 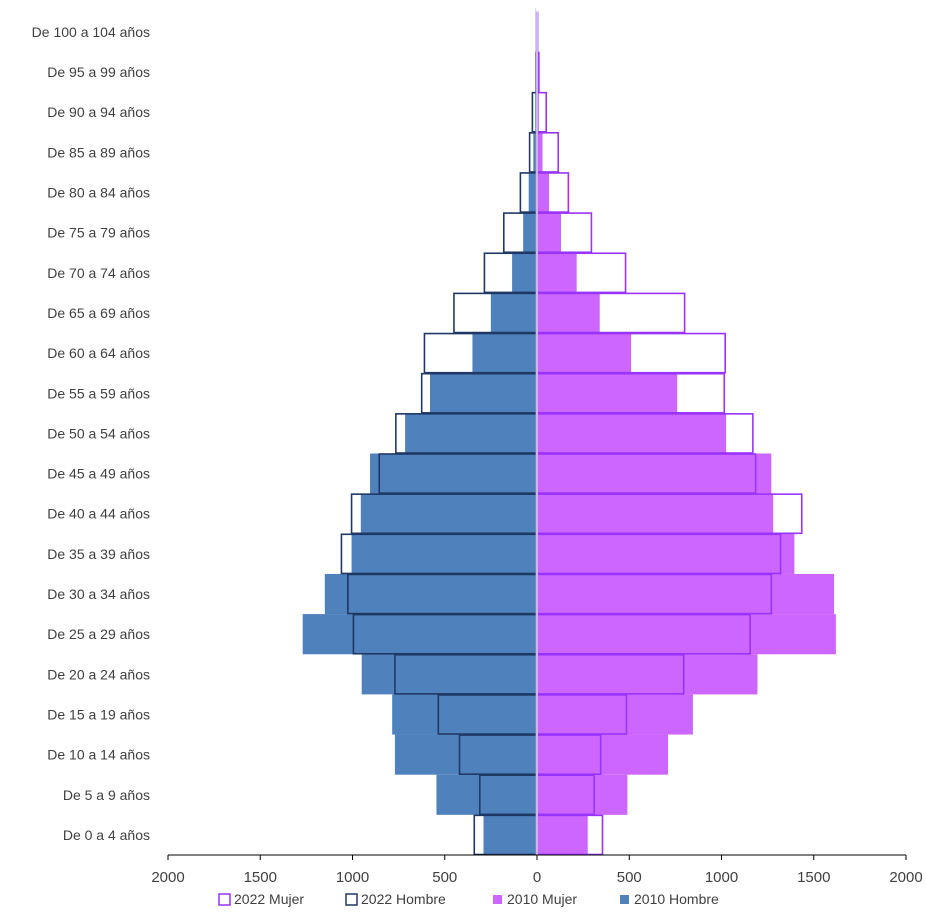 What do you see at coordinates (167, 877) in the screenshot?
I see `x-tick-label-0: 2000` at bounding box center [167, 877].